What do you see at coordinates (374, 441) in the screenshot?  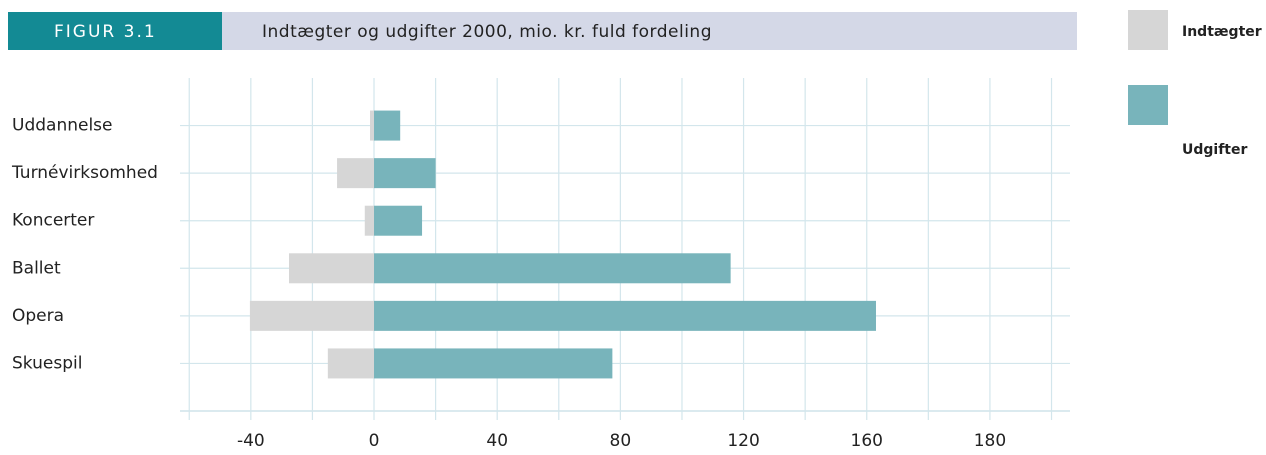 I see `x-tick-label: 0` at bounding box center [374, 441].